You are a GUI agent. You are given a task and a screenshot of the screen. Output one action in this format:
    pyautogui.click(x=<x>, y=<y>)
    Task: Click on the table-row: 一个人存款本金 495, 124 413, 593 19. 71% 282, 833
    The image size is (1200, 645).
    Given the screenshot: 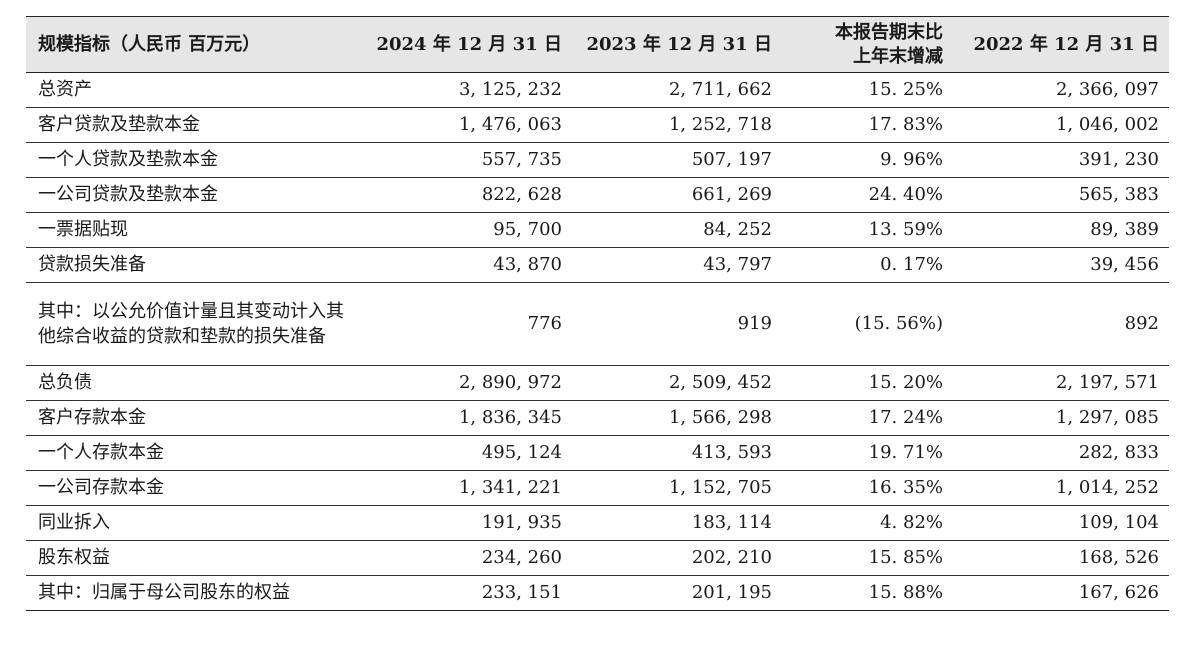 What is the action you would take?
    pyautogui.click(x=597, y=453)
    